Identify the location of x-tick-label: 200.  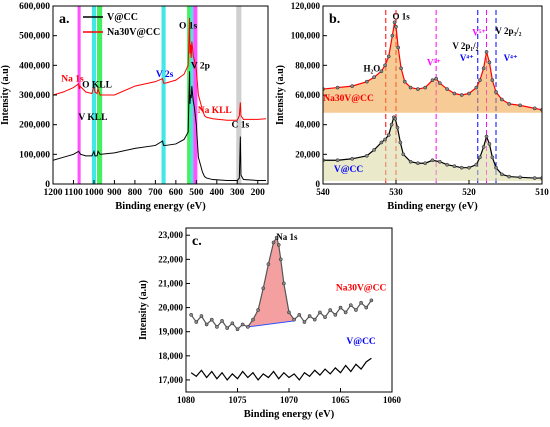
(258, 193).